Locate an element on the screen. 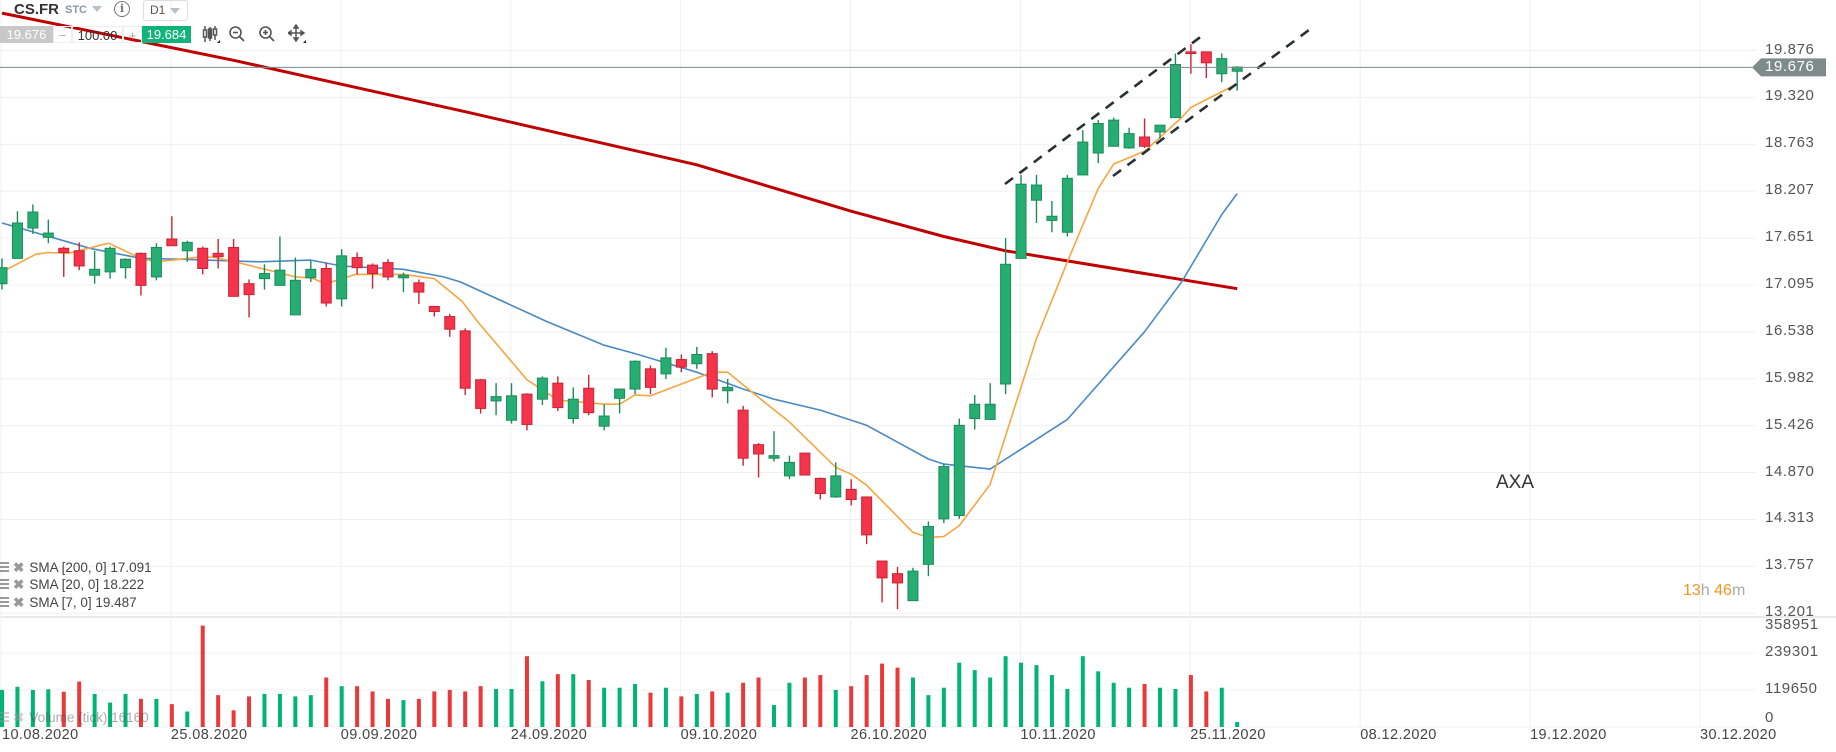 The width and height of the screenshot is (1836, 752). trend-channel-drawing is located at coordinates (1159, 105).